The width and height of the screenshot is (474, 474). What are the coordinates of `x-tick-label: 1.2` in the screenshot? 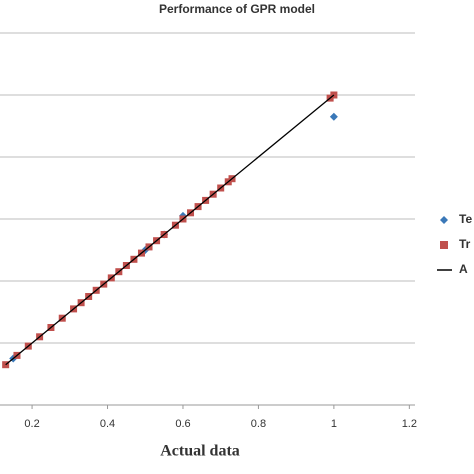 It's located at (409, 424).